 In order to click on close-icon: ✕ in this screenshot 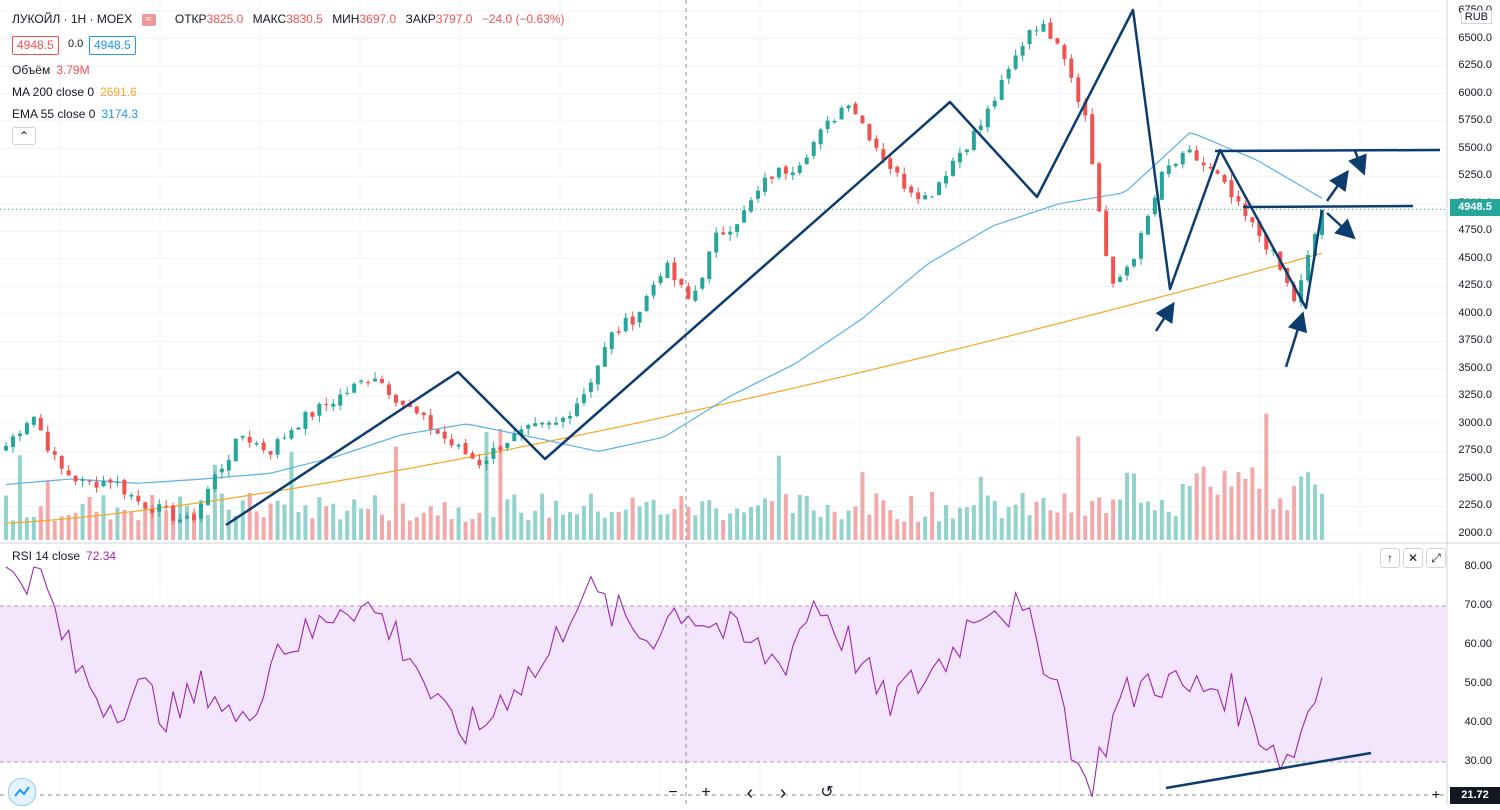, I will do `click(1413, 558)`.